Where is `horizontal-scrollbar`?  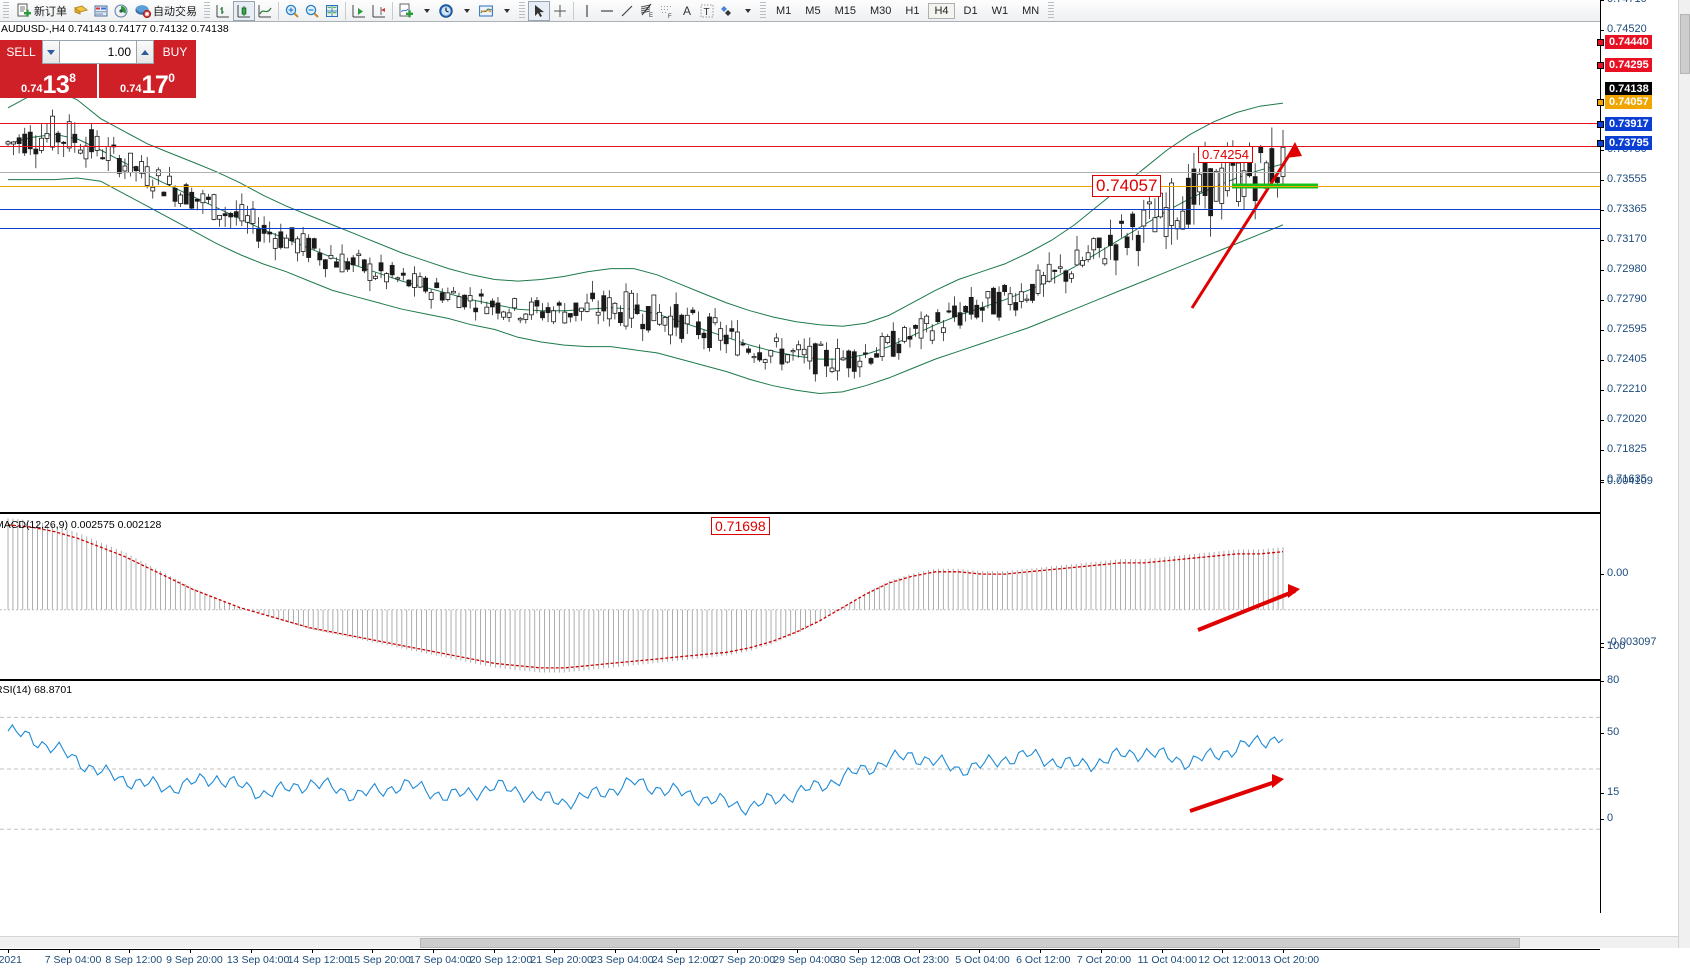 horizontal-scrollbar is located at coordinates (839, 942).